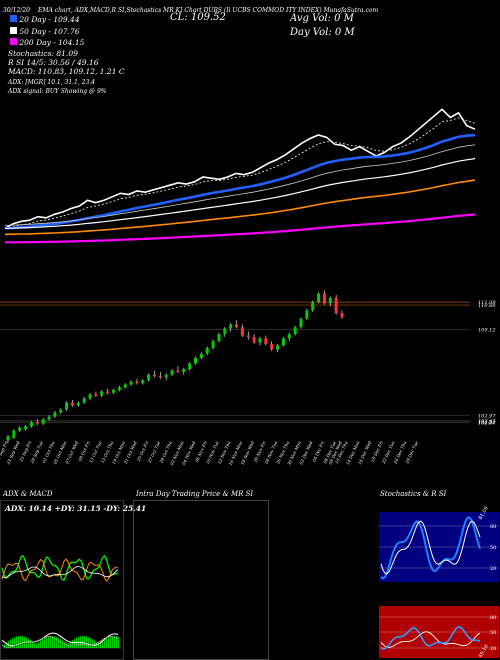  I want to click on adx-signal: ADX signal: BUY Showing @ 9%, so click(57, 91).